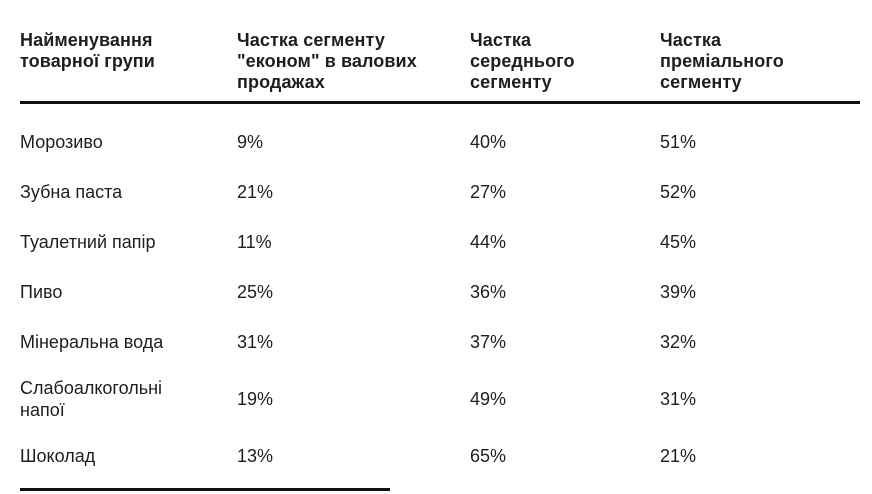 The height and width of the screenshot is (494, 872). I want to click on econom-share-cell: 9%, so click(250, 142).